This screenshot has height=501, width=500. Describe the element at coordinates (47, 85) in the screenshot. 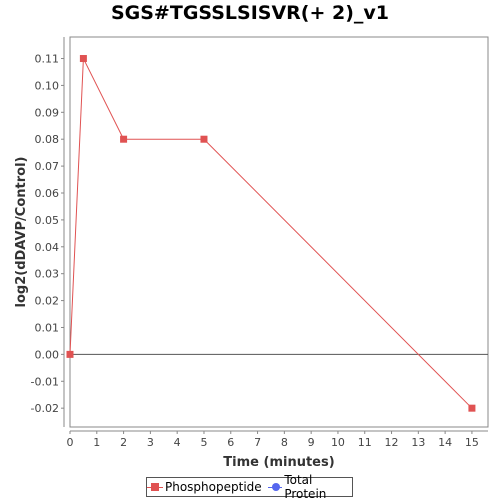

I see `y-tick-label: 0.10` at that location.